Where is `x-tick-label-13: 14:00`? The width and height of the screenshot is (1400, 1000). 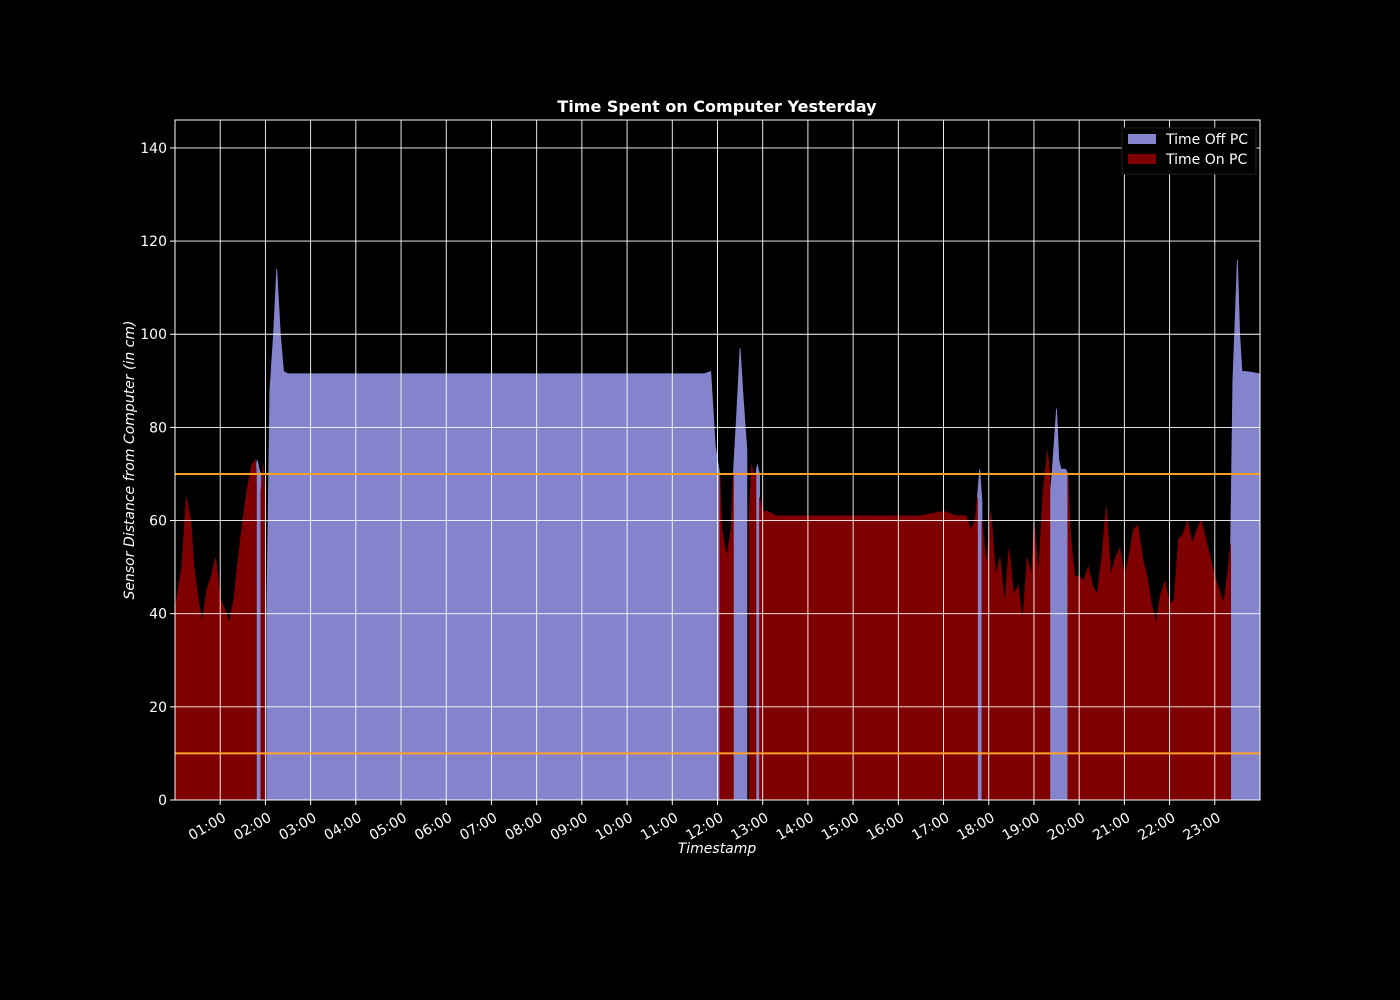
x-tick-label-13: 14:00 is located at coordinates (795, 827).